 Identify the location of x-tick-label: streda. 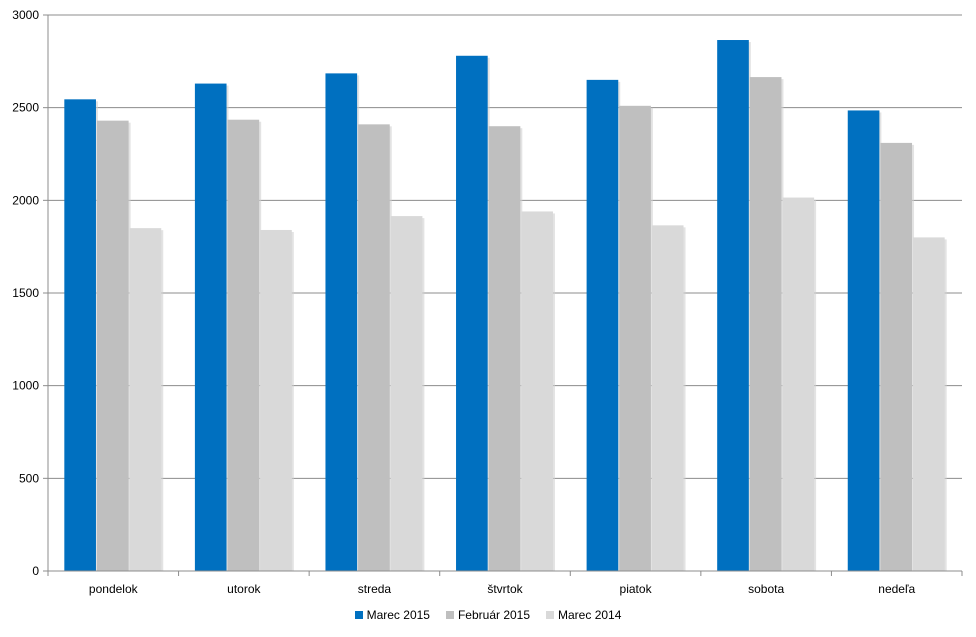
(375, 589).